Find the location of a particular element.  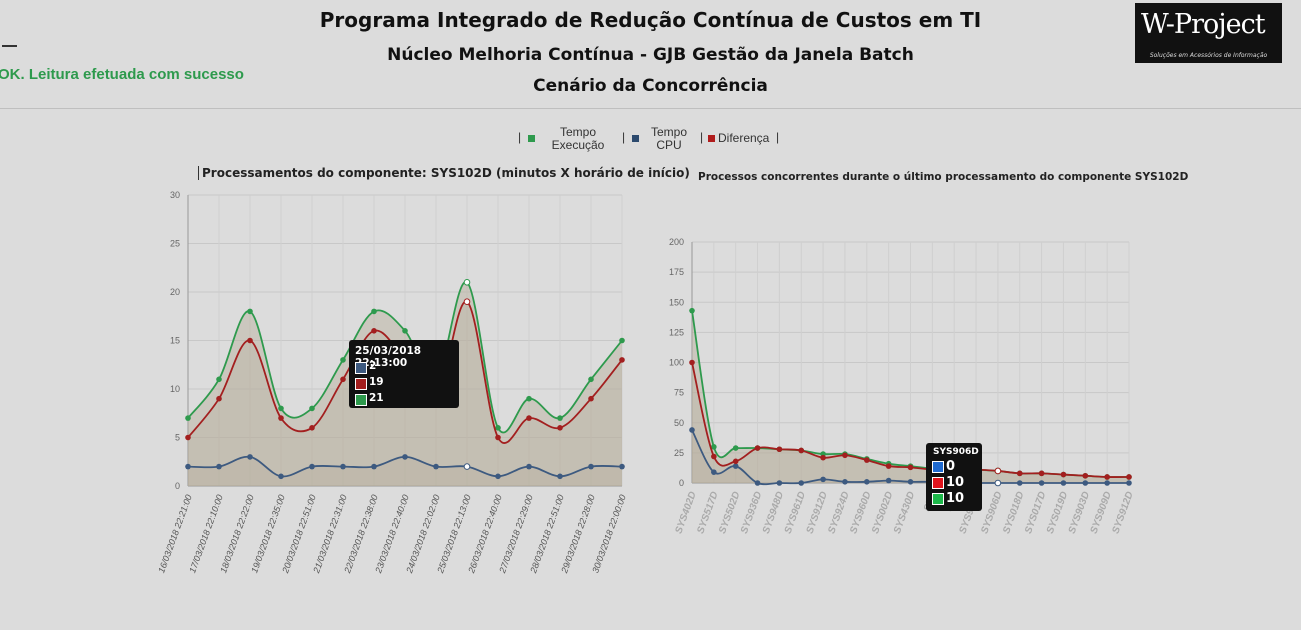

chart1-ytick-label: 5 is located at coordinates (177, 438).